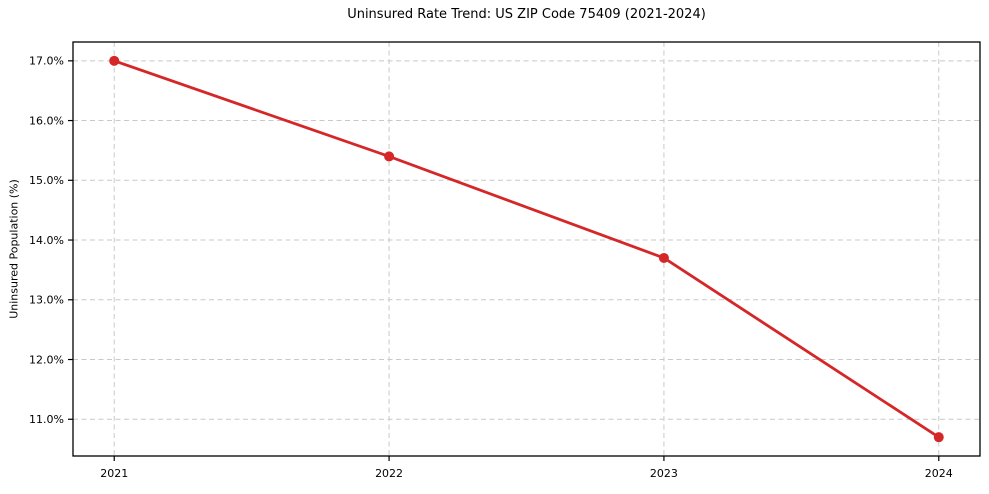  Describe the element at coordinates (14, 249) in the screenshot. I see `y-axis-label: Uninsured Population (%)` at that location.